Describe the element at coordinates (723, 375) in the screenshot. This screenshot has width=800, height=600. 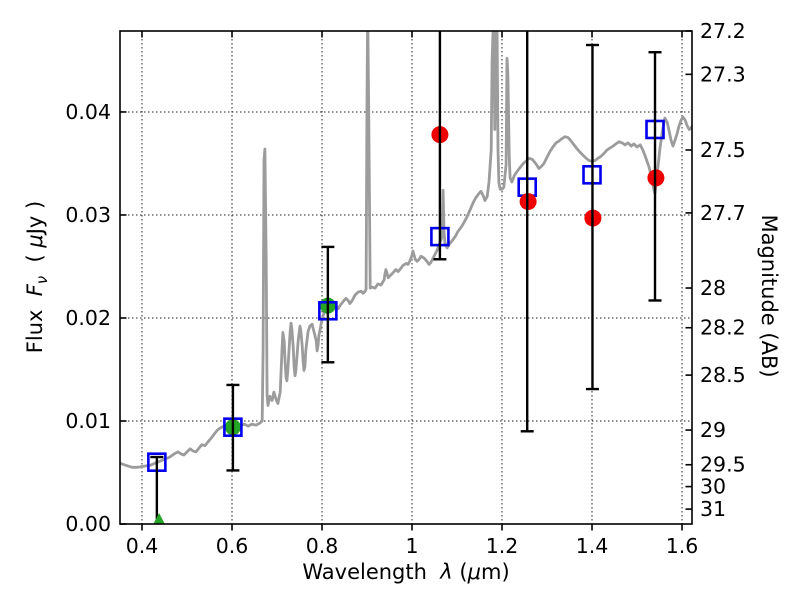
I see `mag-tick-label: 28.5` at that location.